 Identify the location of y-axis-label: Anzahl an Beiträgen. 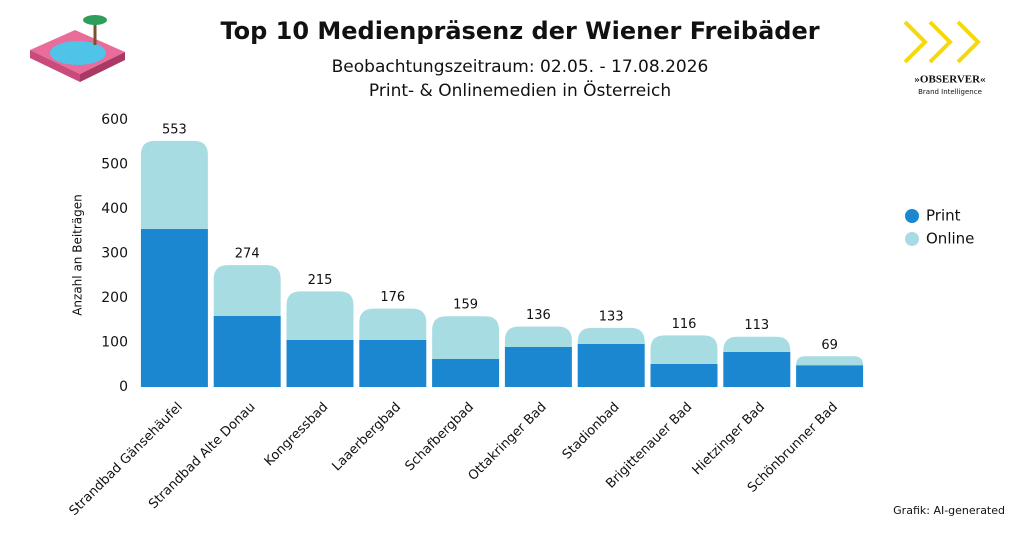
(78, 255).